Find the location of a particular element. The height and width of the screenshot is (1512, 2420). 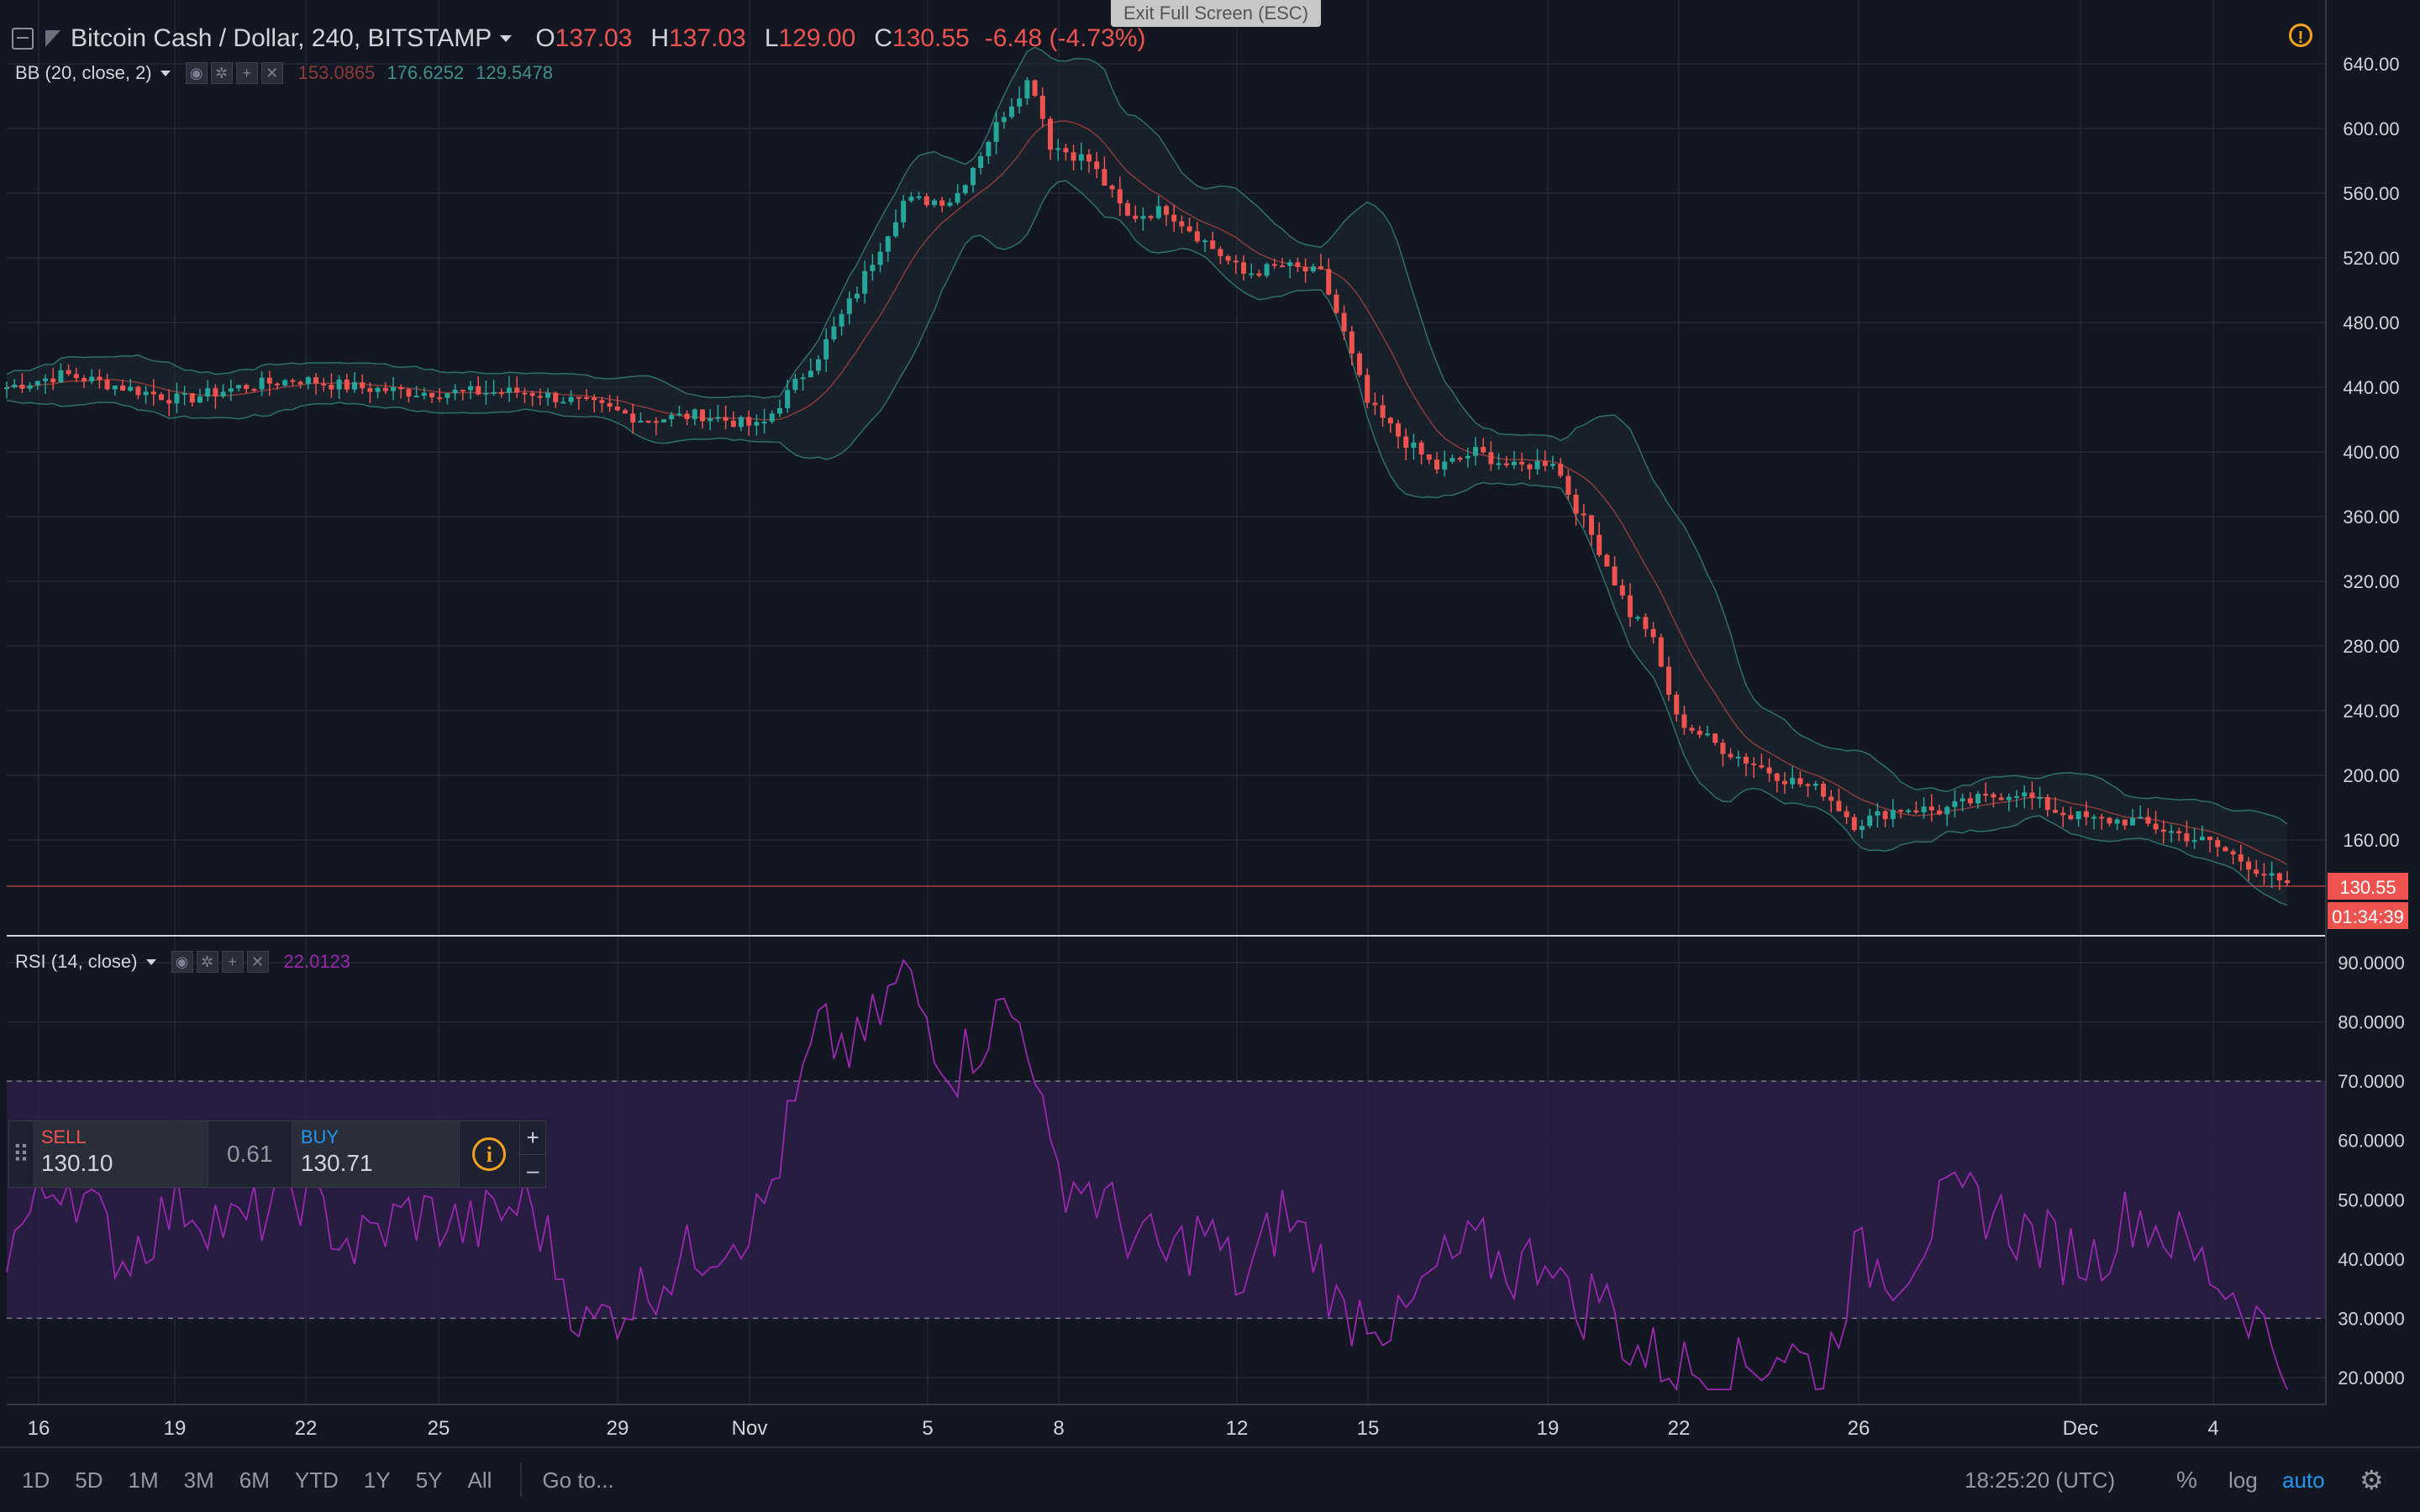

timeframe-1m: 1M is located at coordinates (143, 1480).